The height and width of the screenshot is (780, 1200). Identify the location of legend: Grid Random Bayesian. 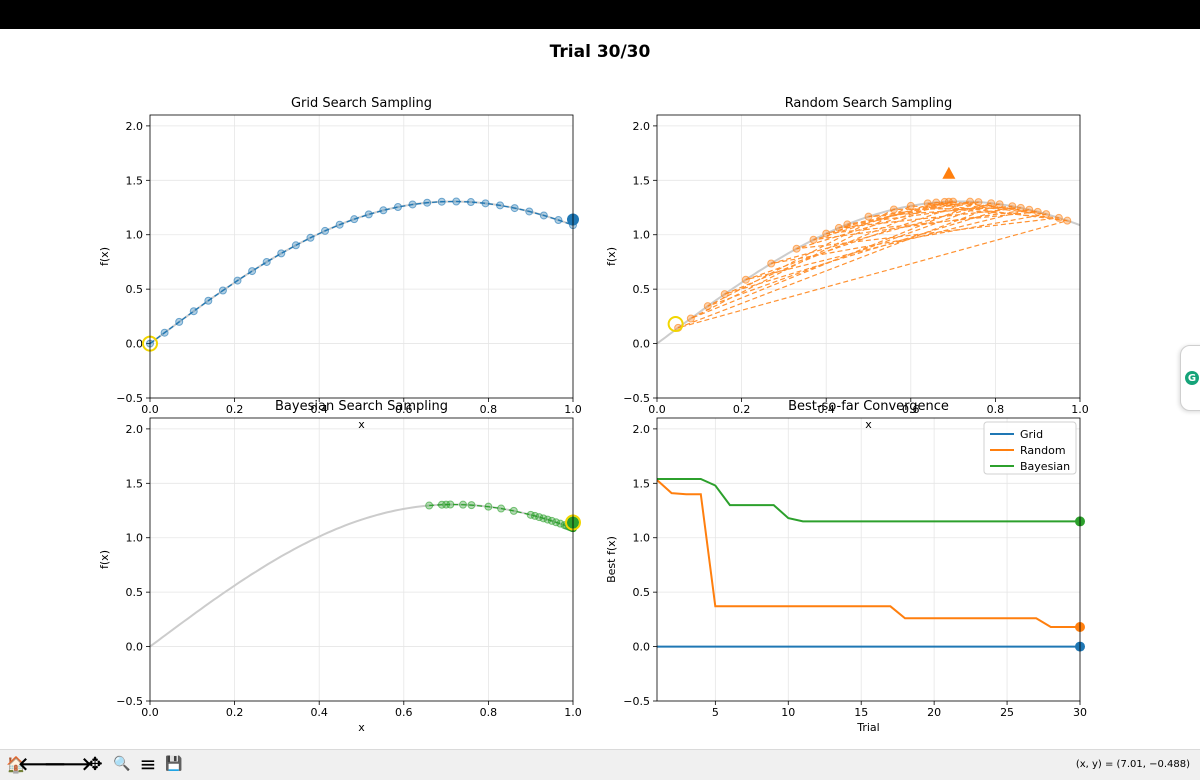
(1030, 448).